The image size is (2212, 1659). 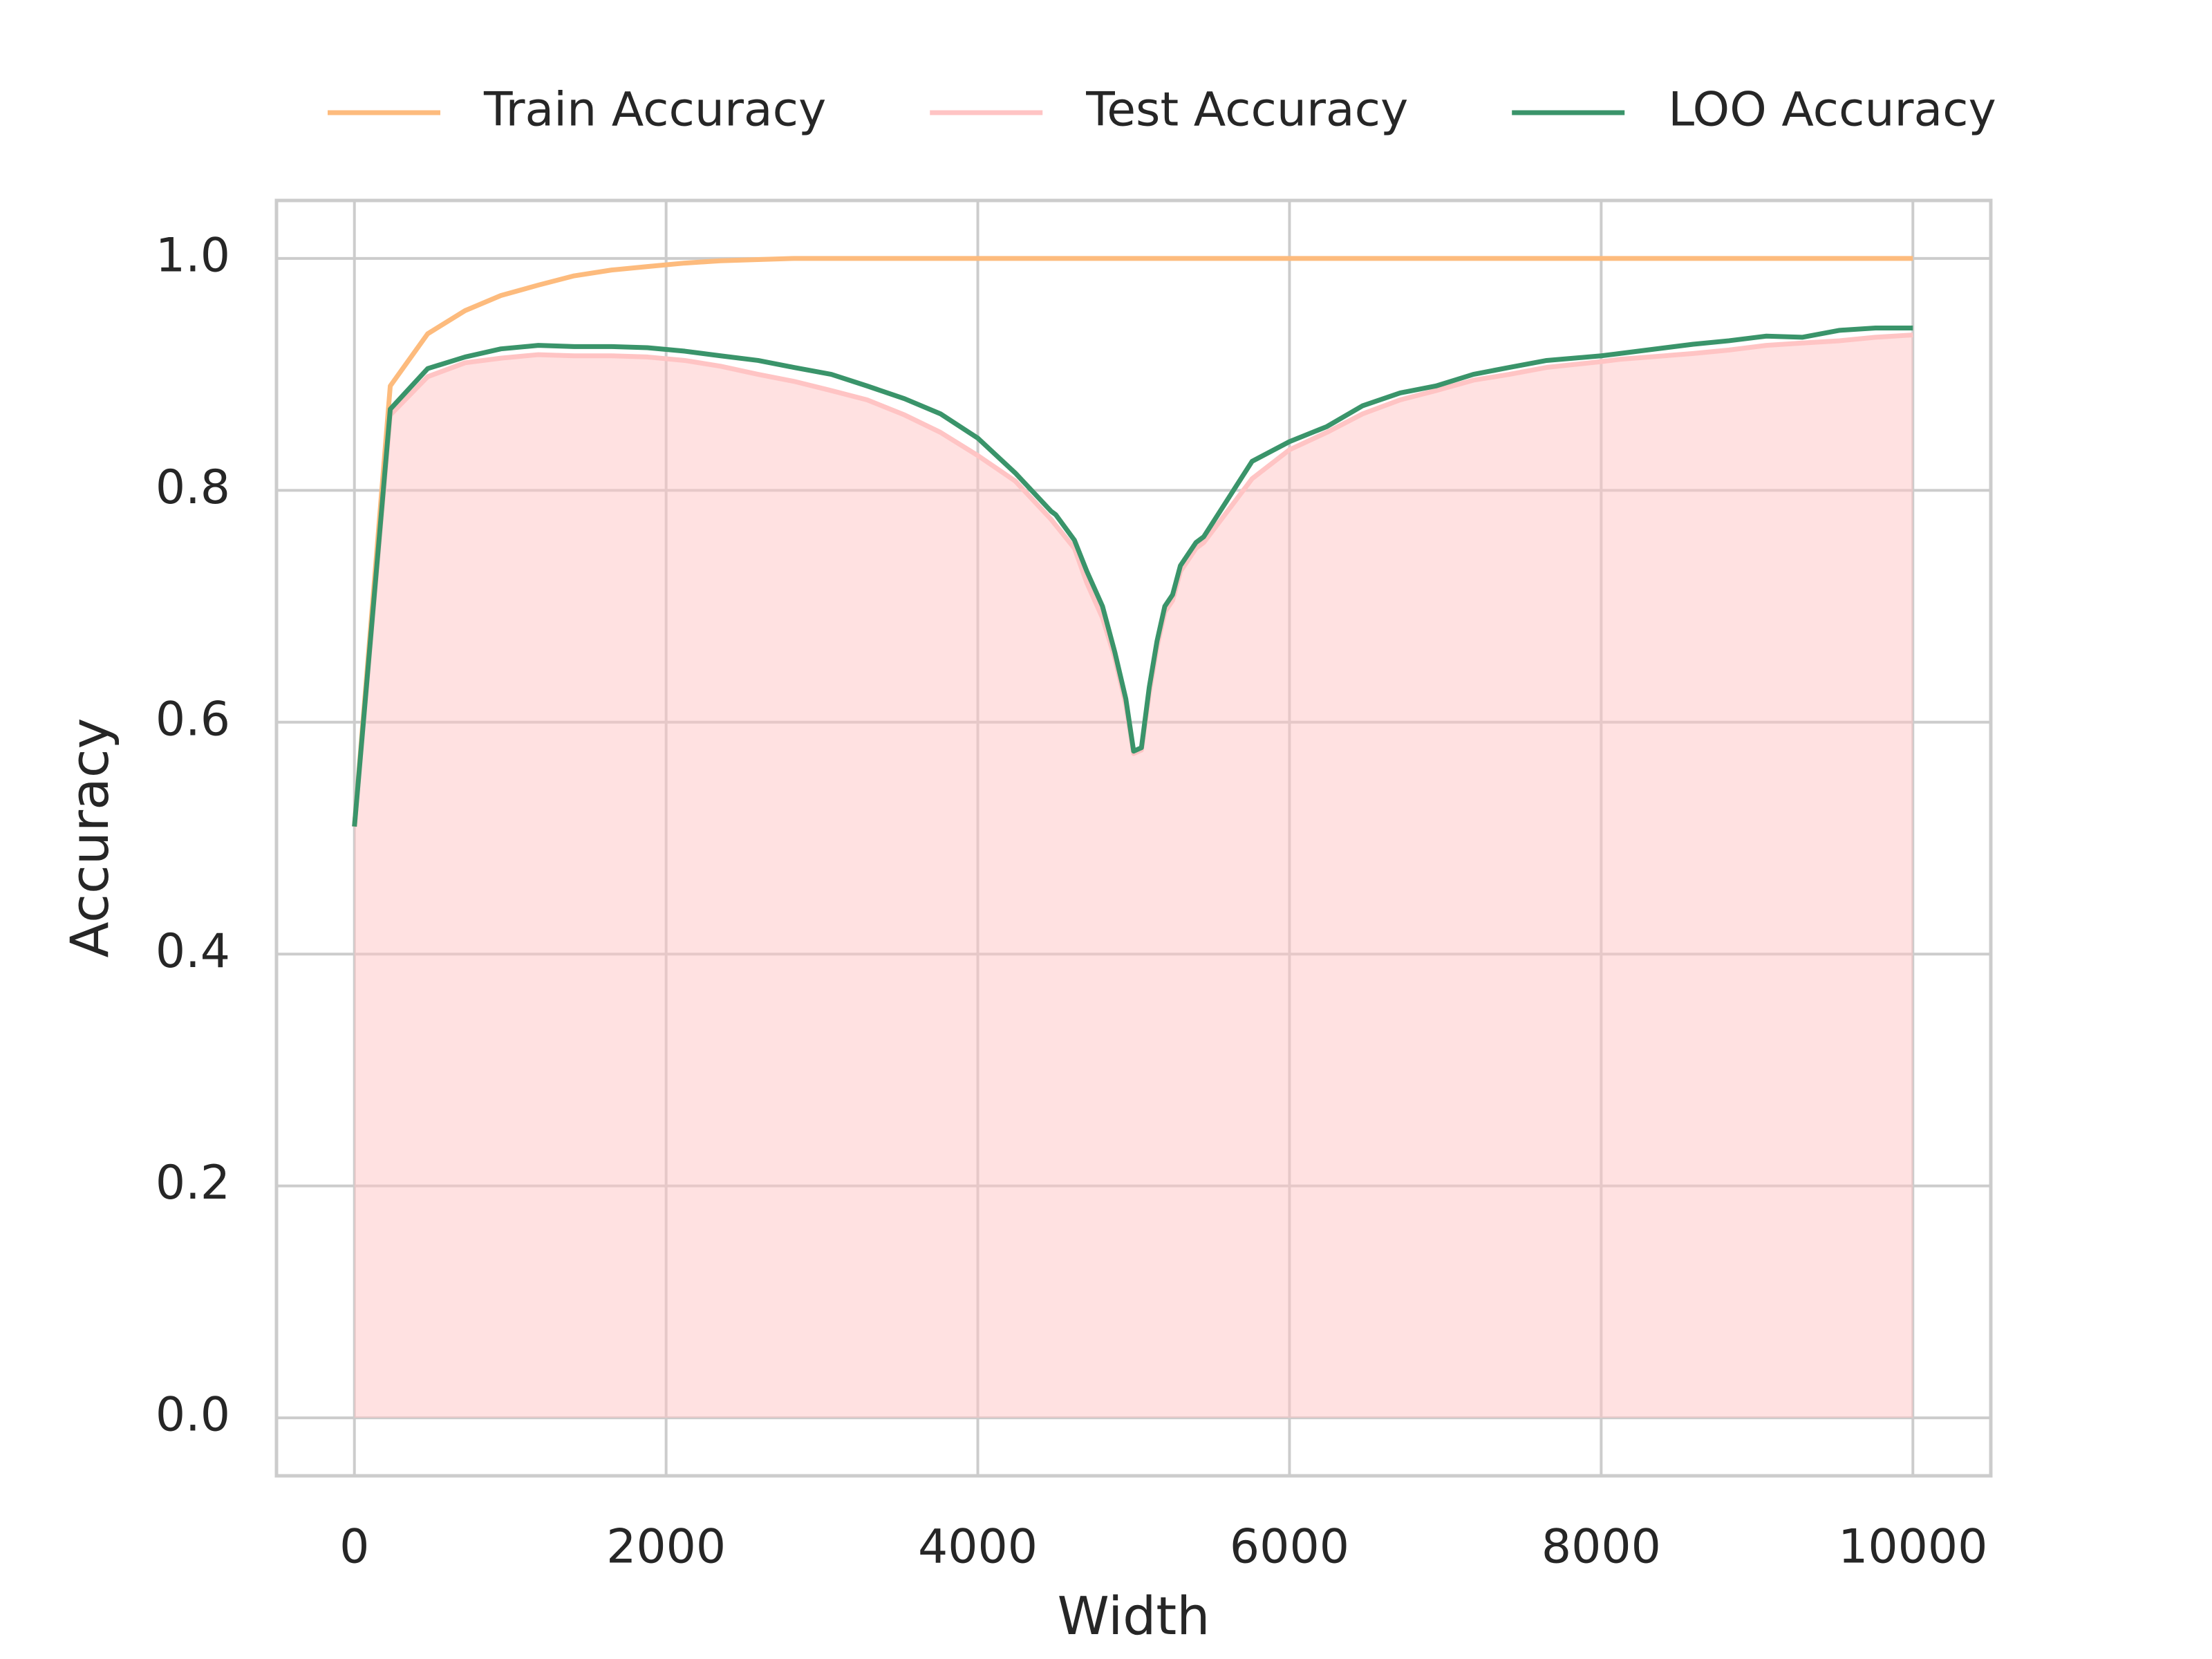 What do you see at coordinates (1289, 1548) in the screenshot?
I see `x-tick-label: 6000` at bounding box center [1289, 1548].